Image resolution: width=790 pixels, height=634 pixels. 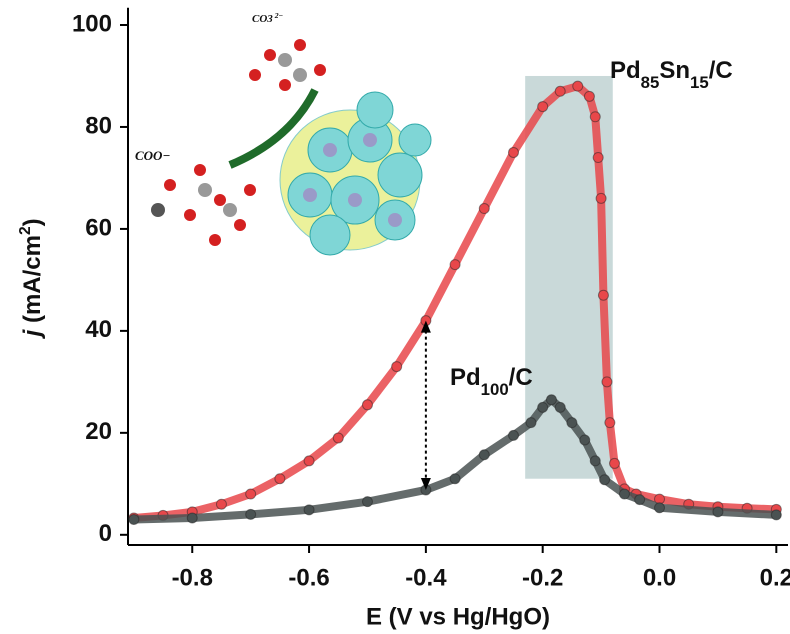 I want to click on inset-cluster, so click(x=355, y=173).